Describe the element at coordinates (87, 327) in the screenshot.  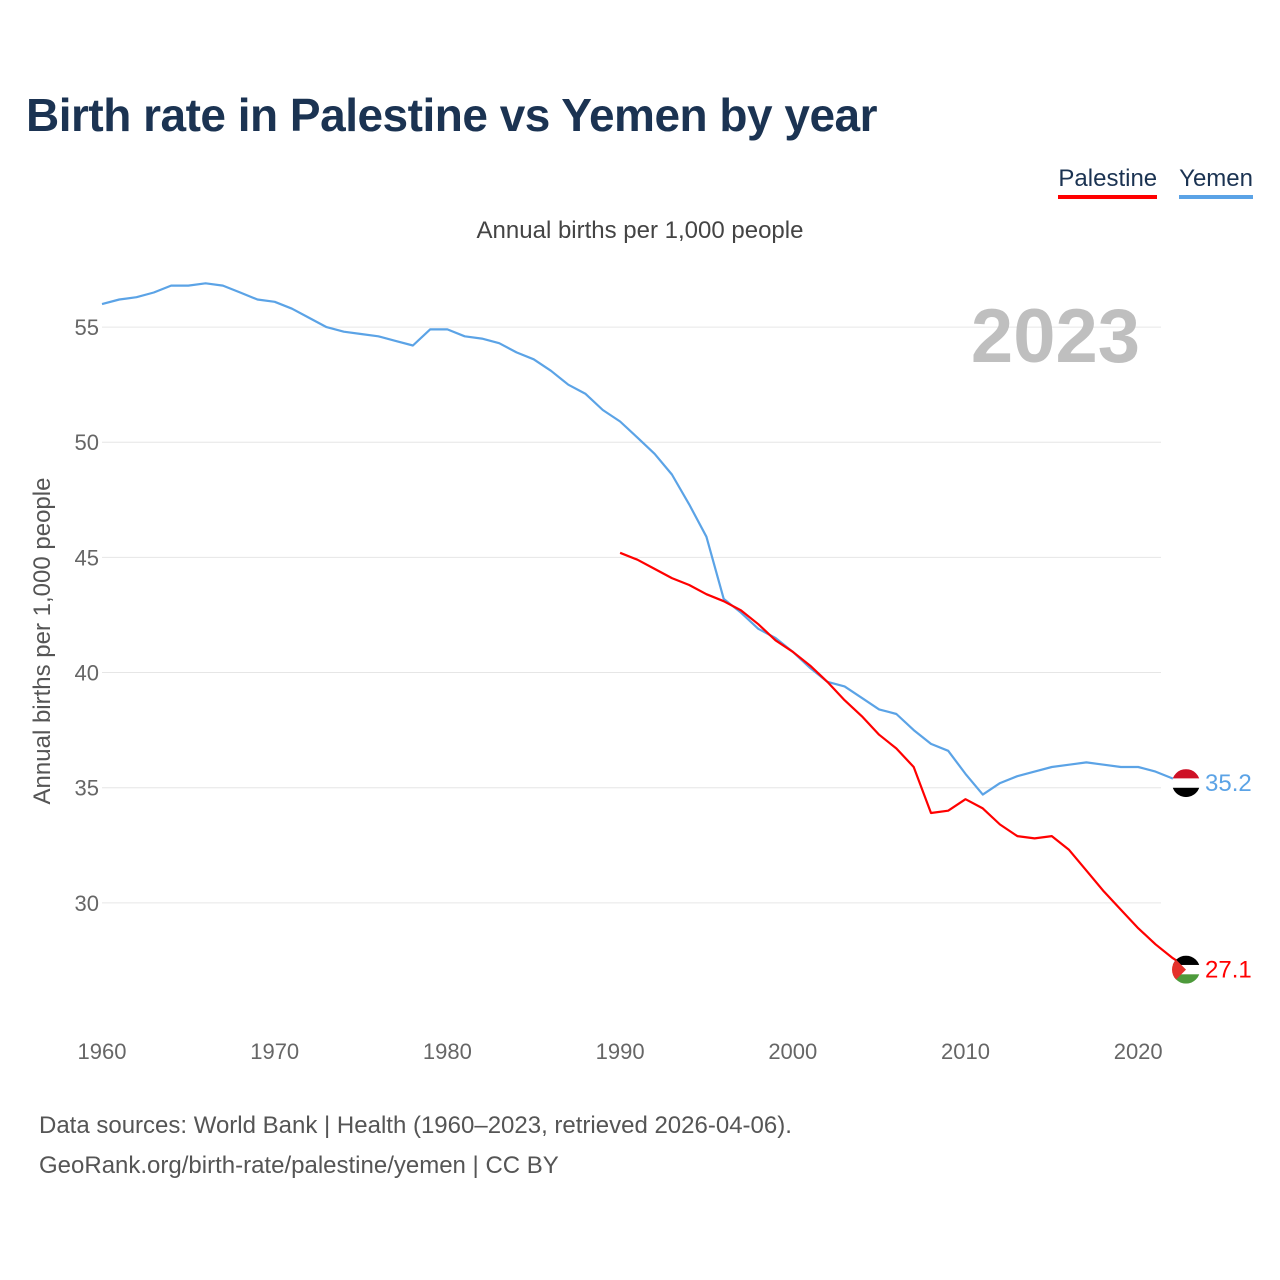
I see `y-tick-label: 55` at that location.